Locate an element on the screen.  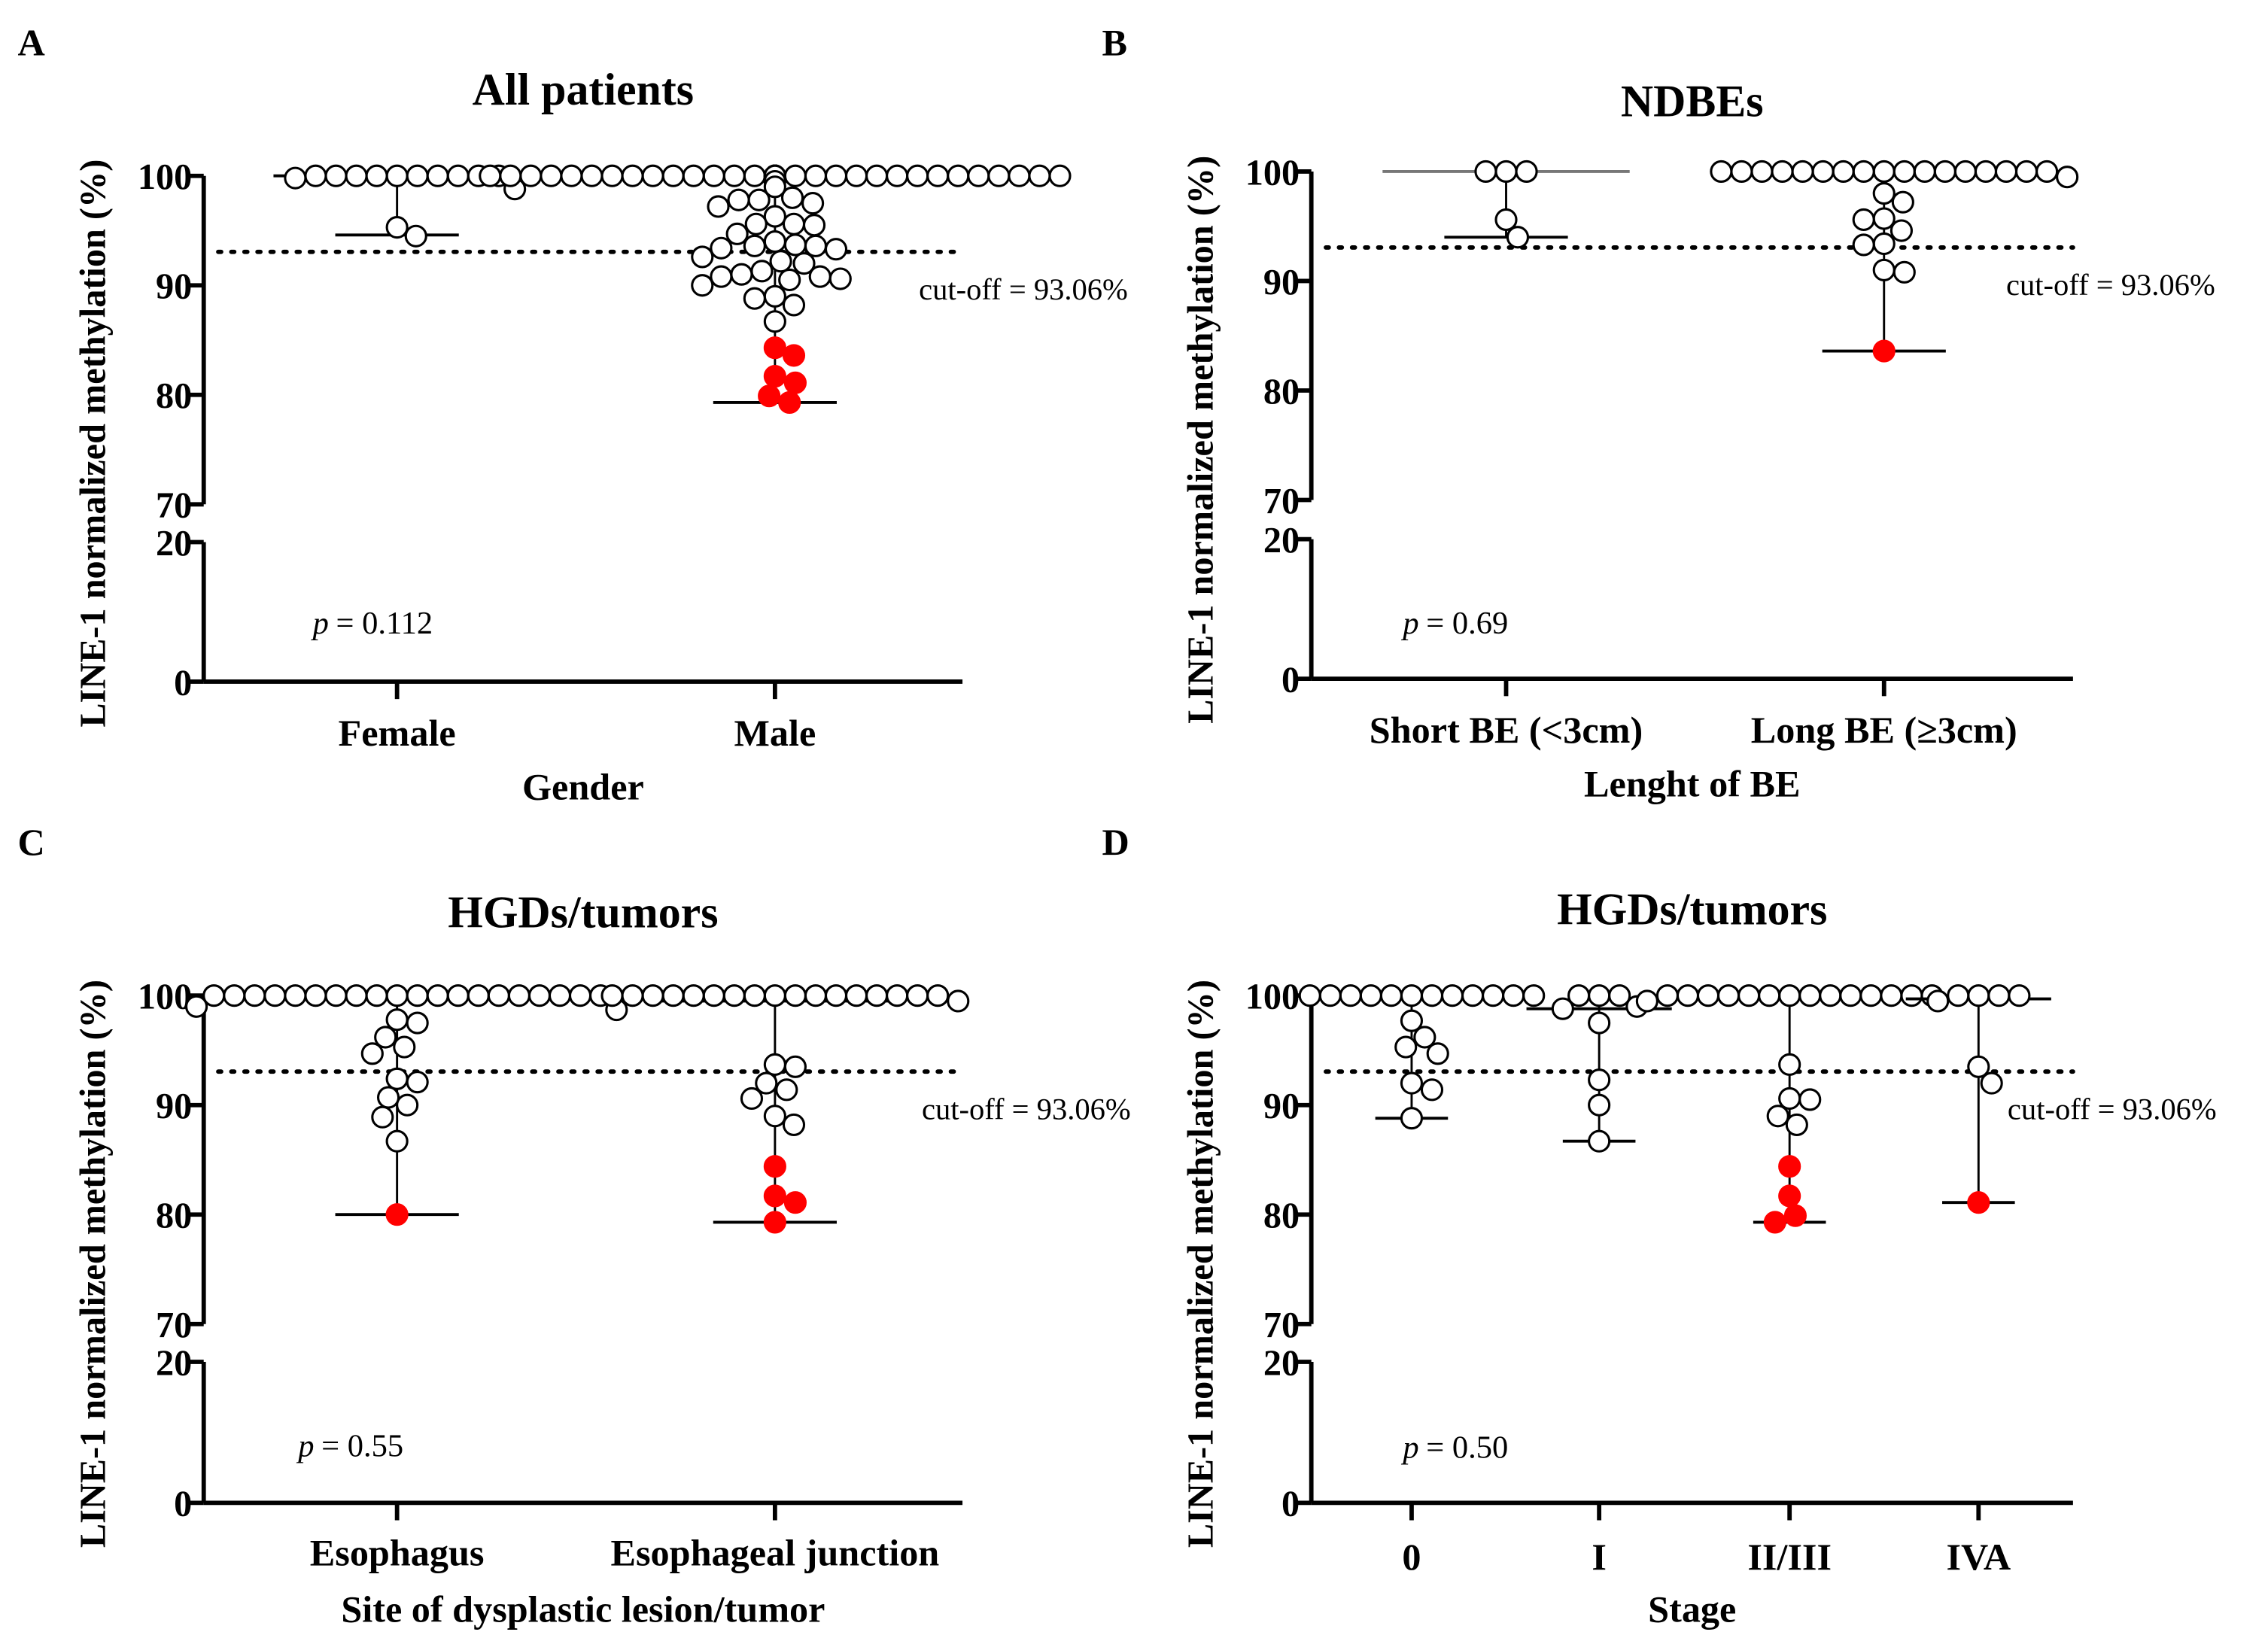
p-value-text: p = 0.50 is located at coordinates (1454, 1447).